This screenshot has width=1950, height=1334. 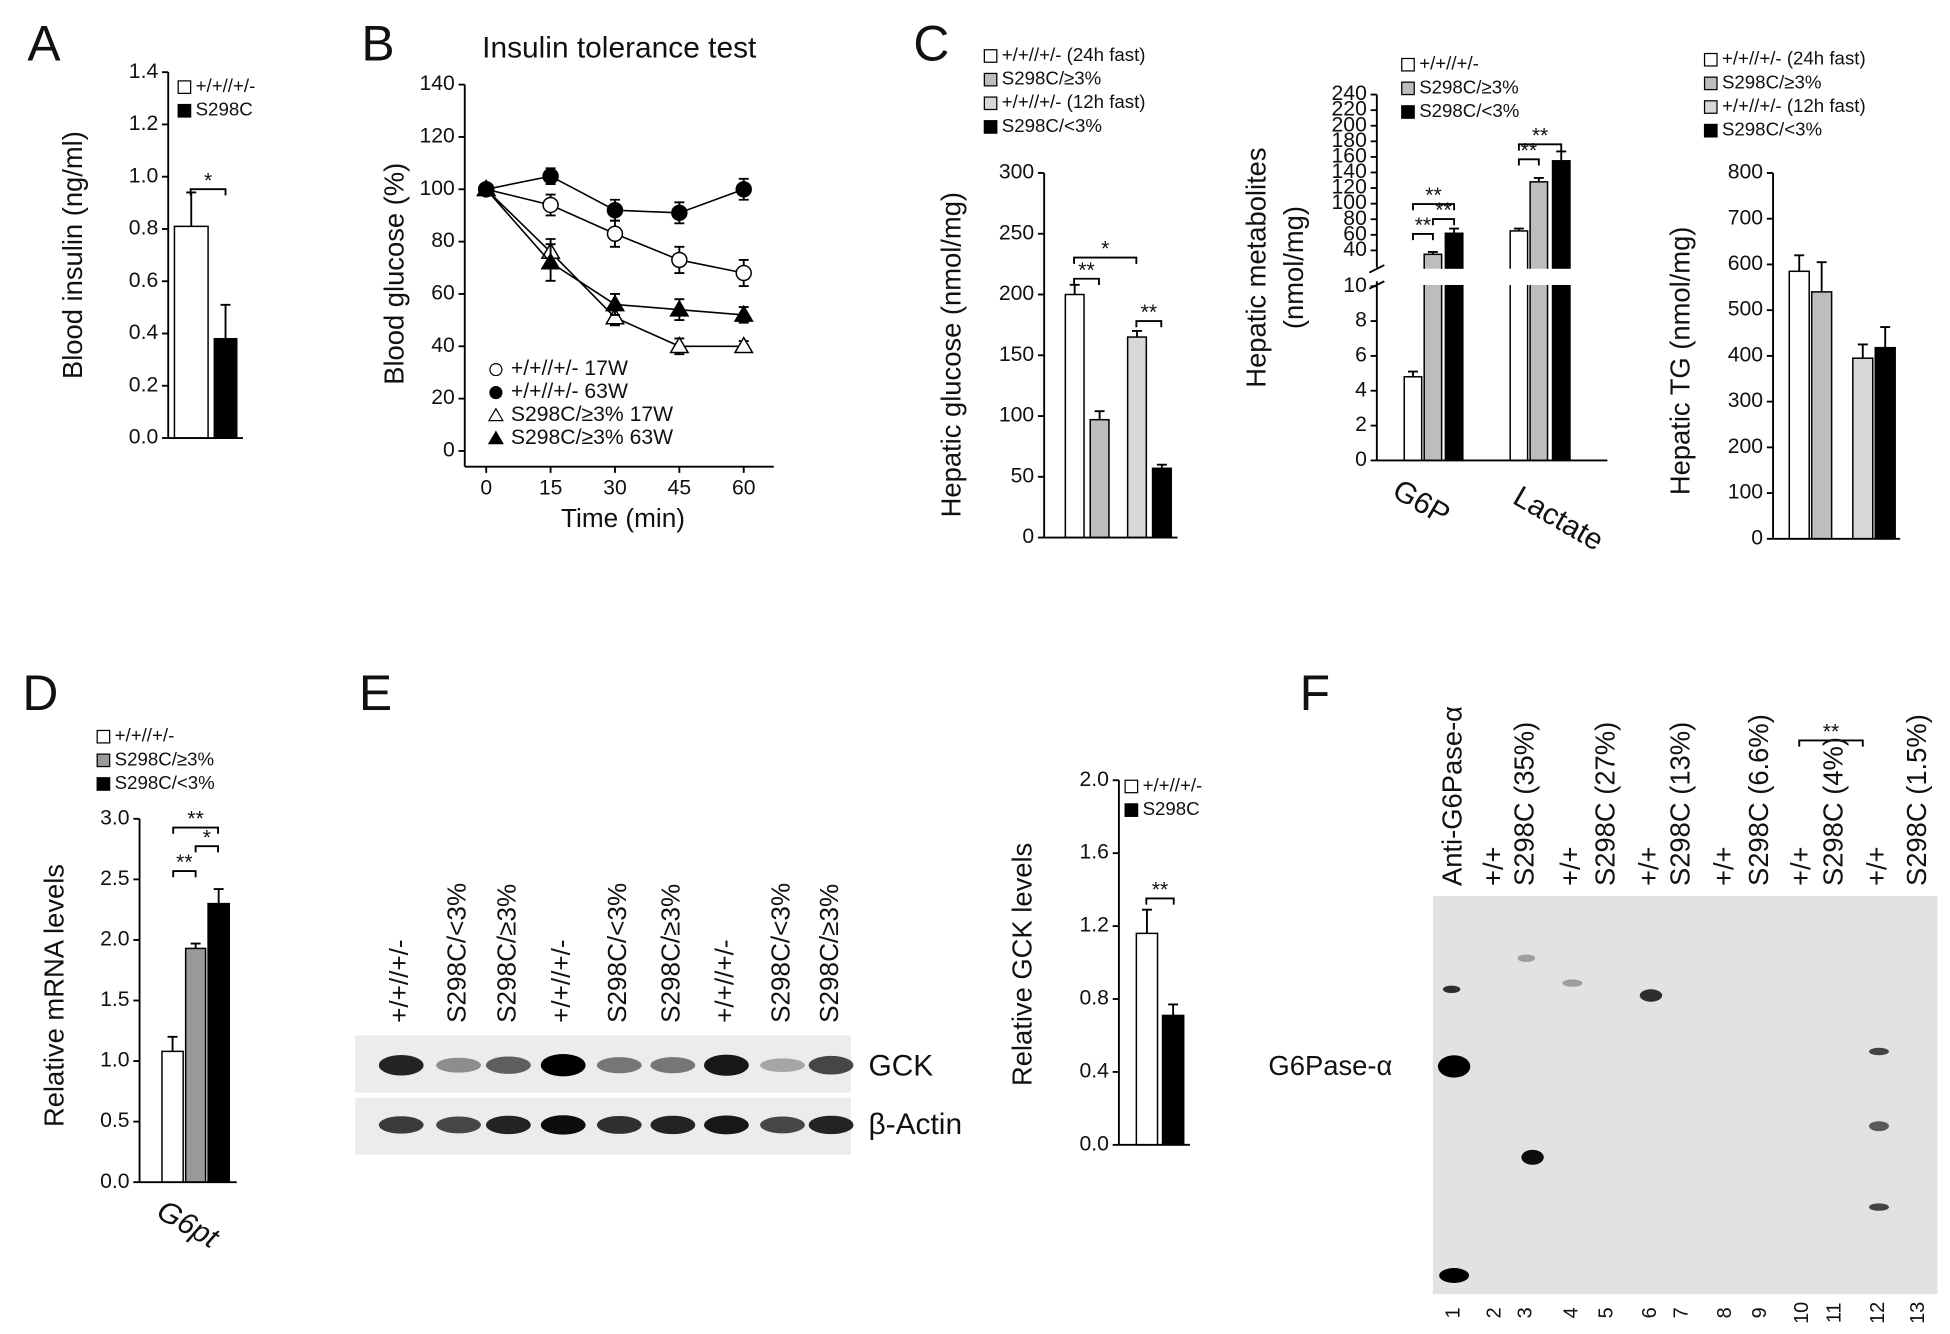 What do you see at coordinates (1494, 276) in the screenshot?
I see `axis-break` at bounding box center [1494, 276].